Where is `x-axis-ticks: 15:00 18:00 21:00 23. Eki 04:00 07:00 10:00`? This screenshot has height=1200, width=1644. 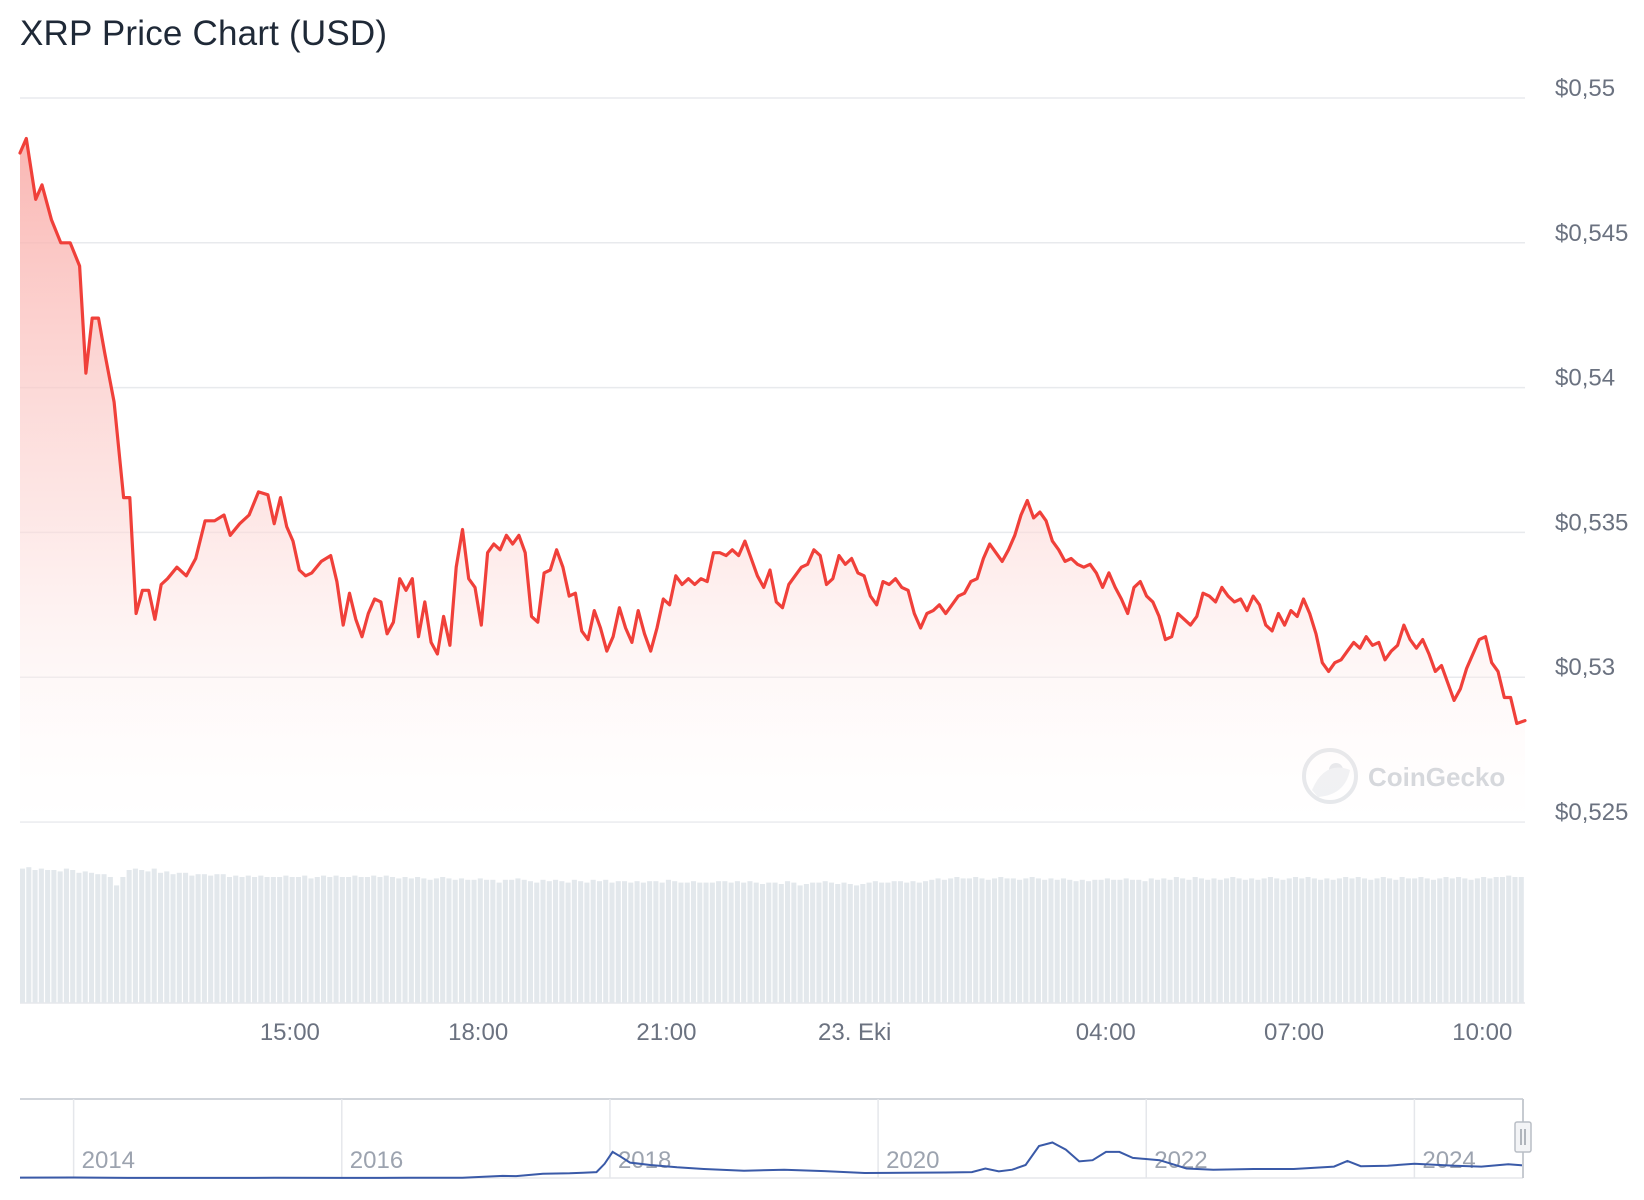 x-axis-ticks: 15:00 18:00 21:00 23. Eki 04:00 07:00 10:00 is located at coordinates (772, 1024).